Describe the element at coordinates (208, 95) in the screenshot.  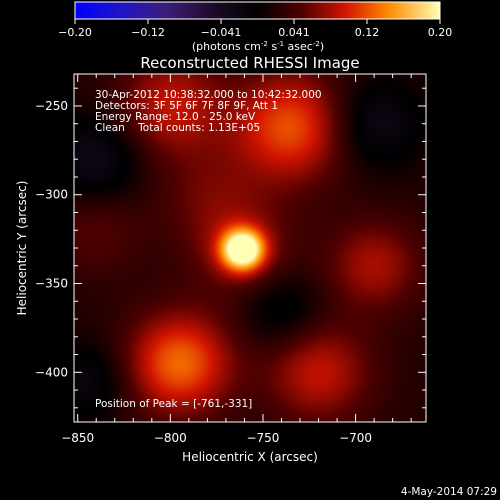
I see `annotation-time-range: 30-Apr-2012 10:38:32.000 to 10:42:32.000` at that location.